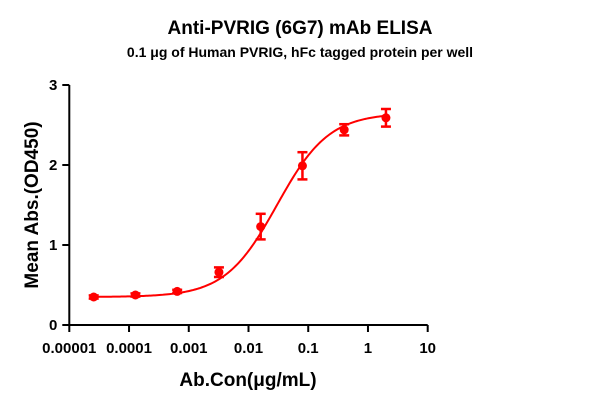 Image resolution: width=600 pixels, height=403 pixels. What do you see at coordinates (129, 348) in the screenshot?
I see `x-tick-label: 0.0001` at bounding box center [129, 348].